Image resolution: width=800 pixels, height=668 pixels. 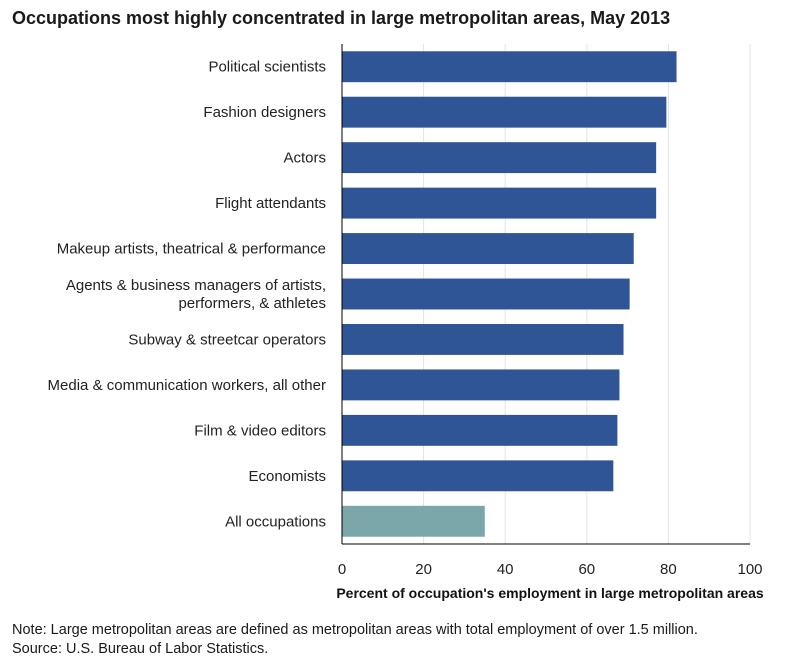 I want to click on category-label: Film & video editors, so click(x=260, y=430).